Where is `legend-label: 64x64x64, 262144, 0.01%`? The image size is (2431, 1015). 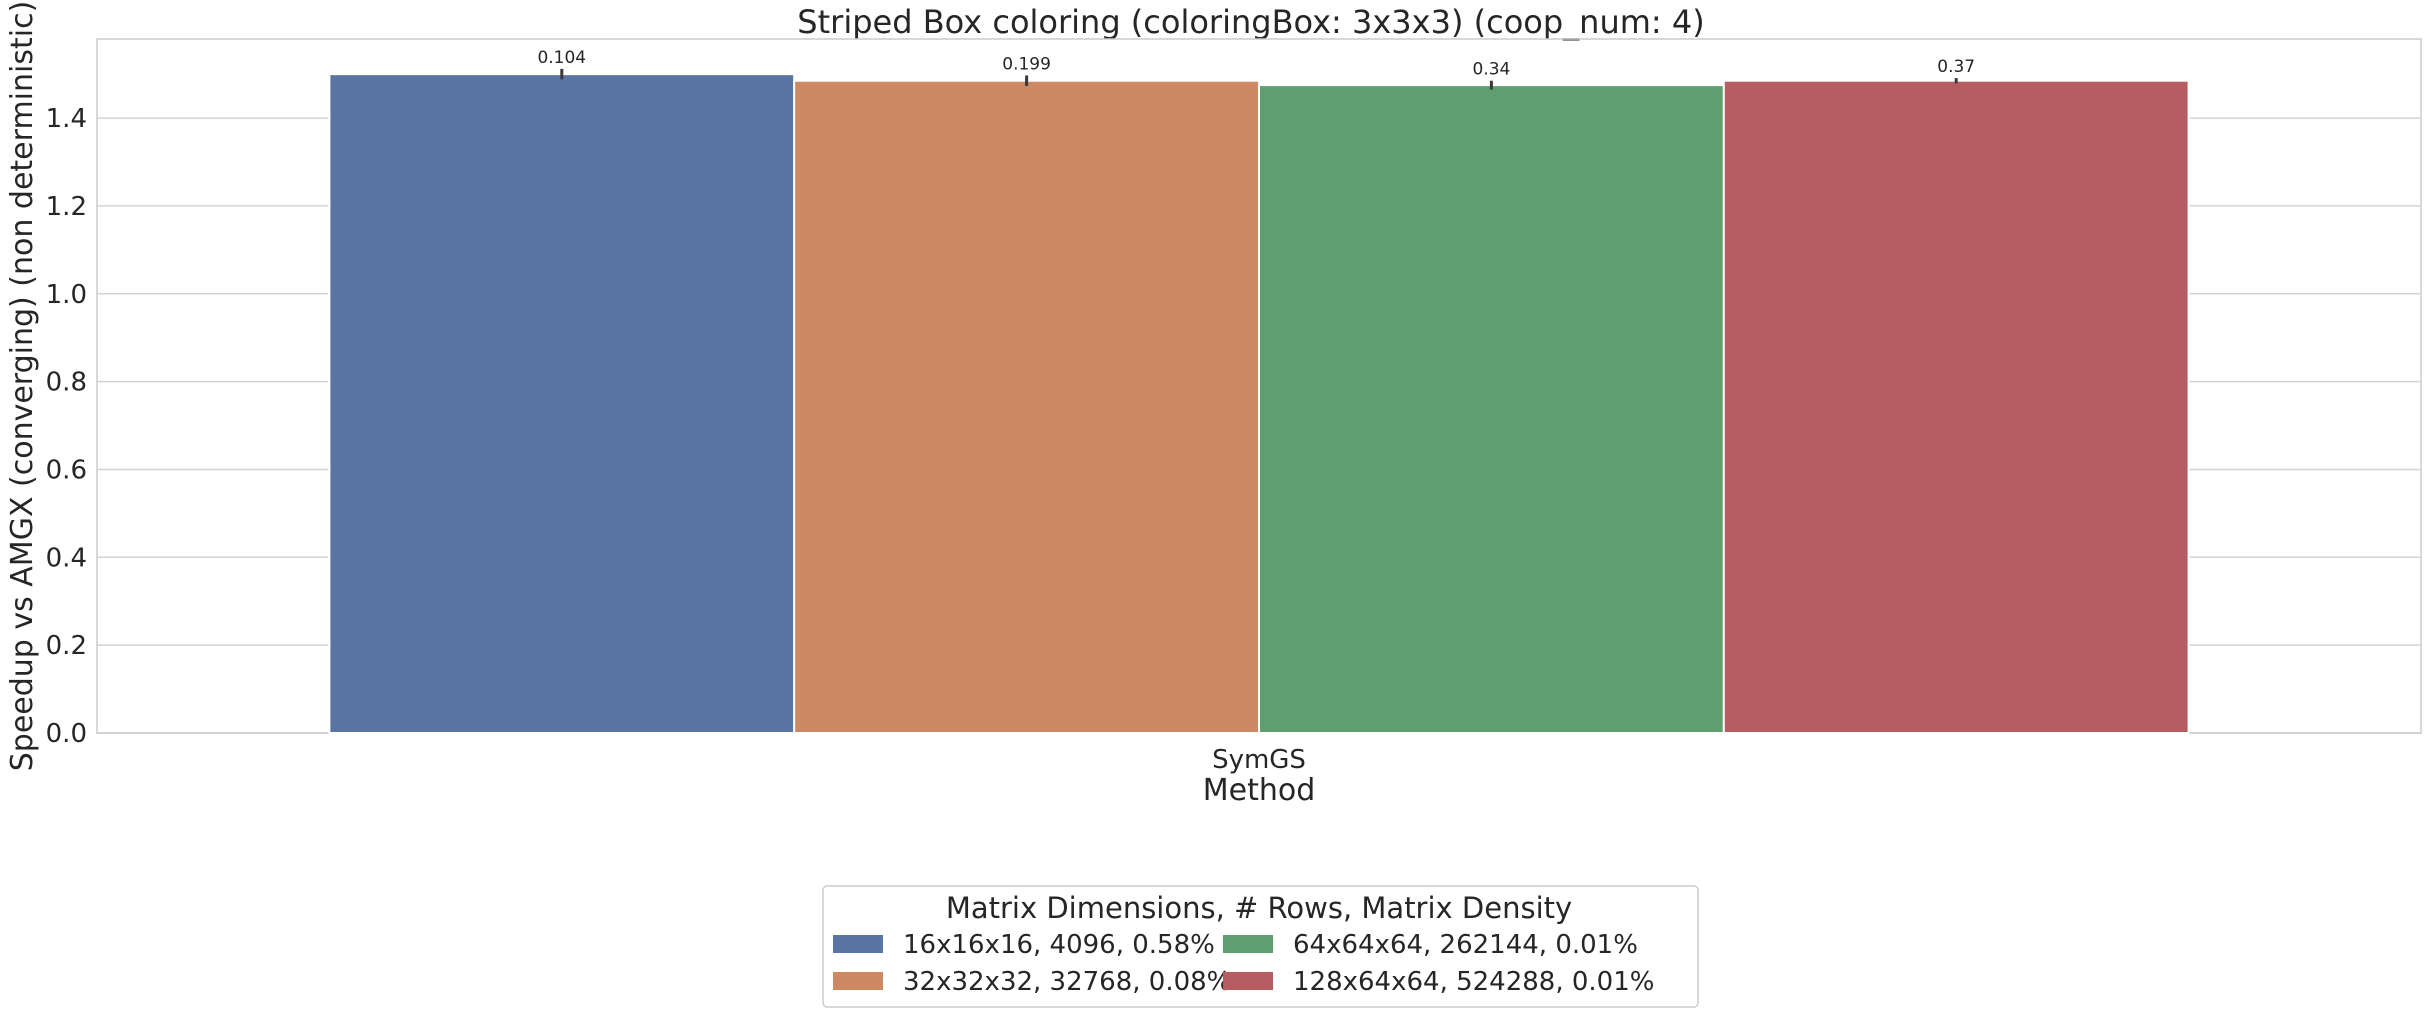
legend-label: 64x64x64, 262144, 0.01% is located at coordinates (1465, 945).